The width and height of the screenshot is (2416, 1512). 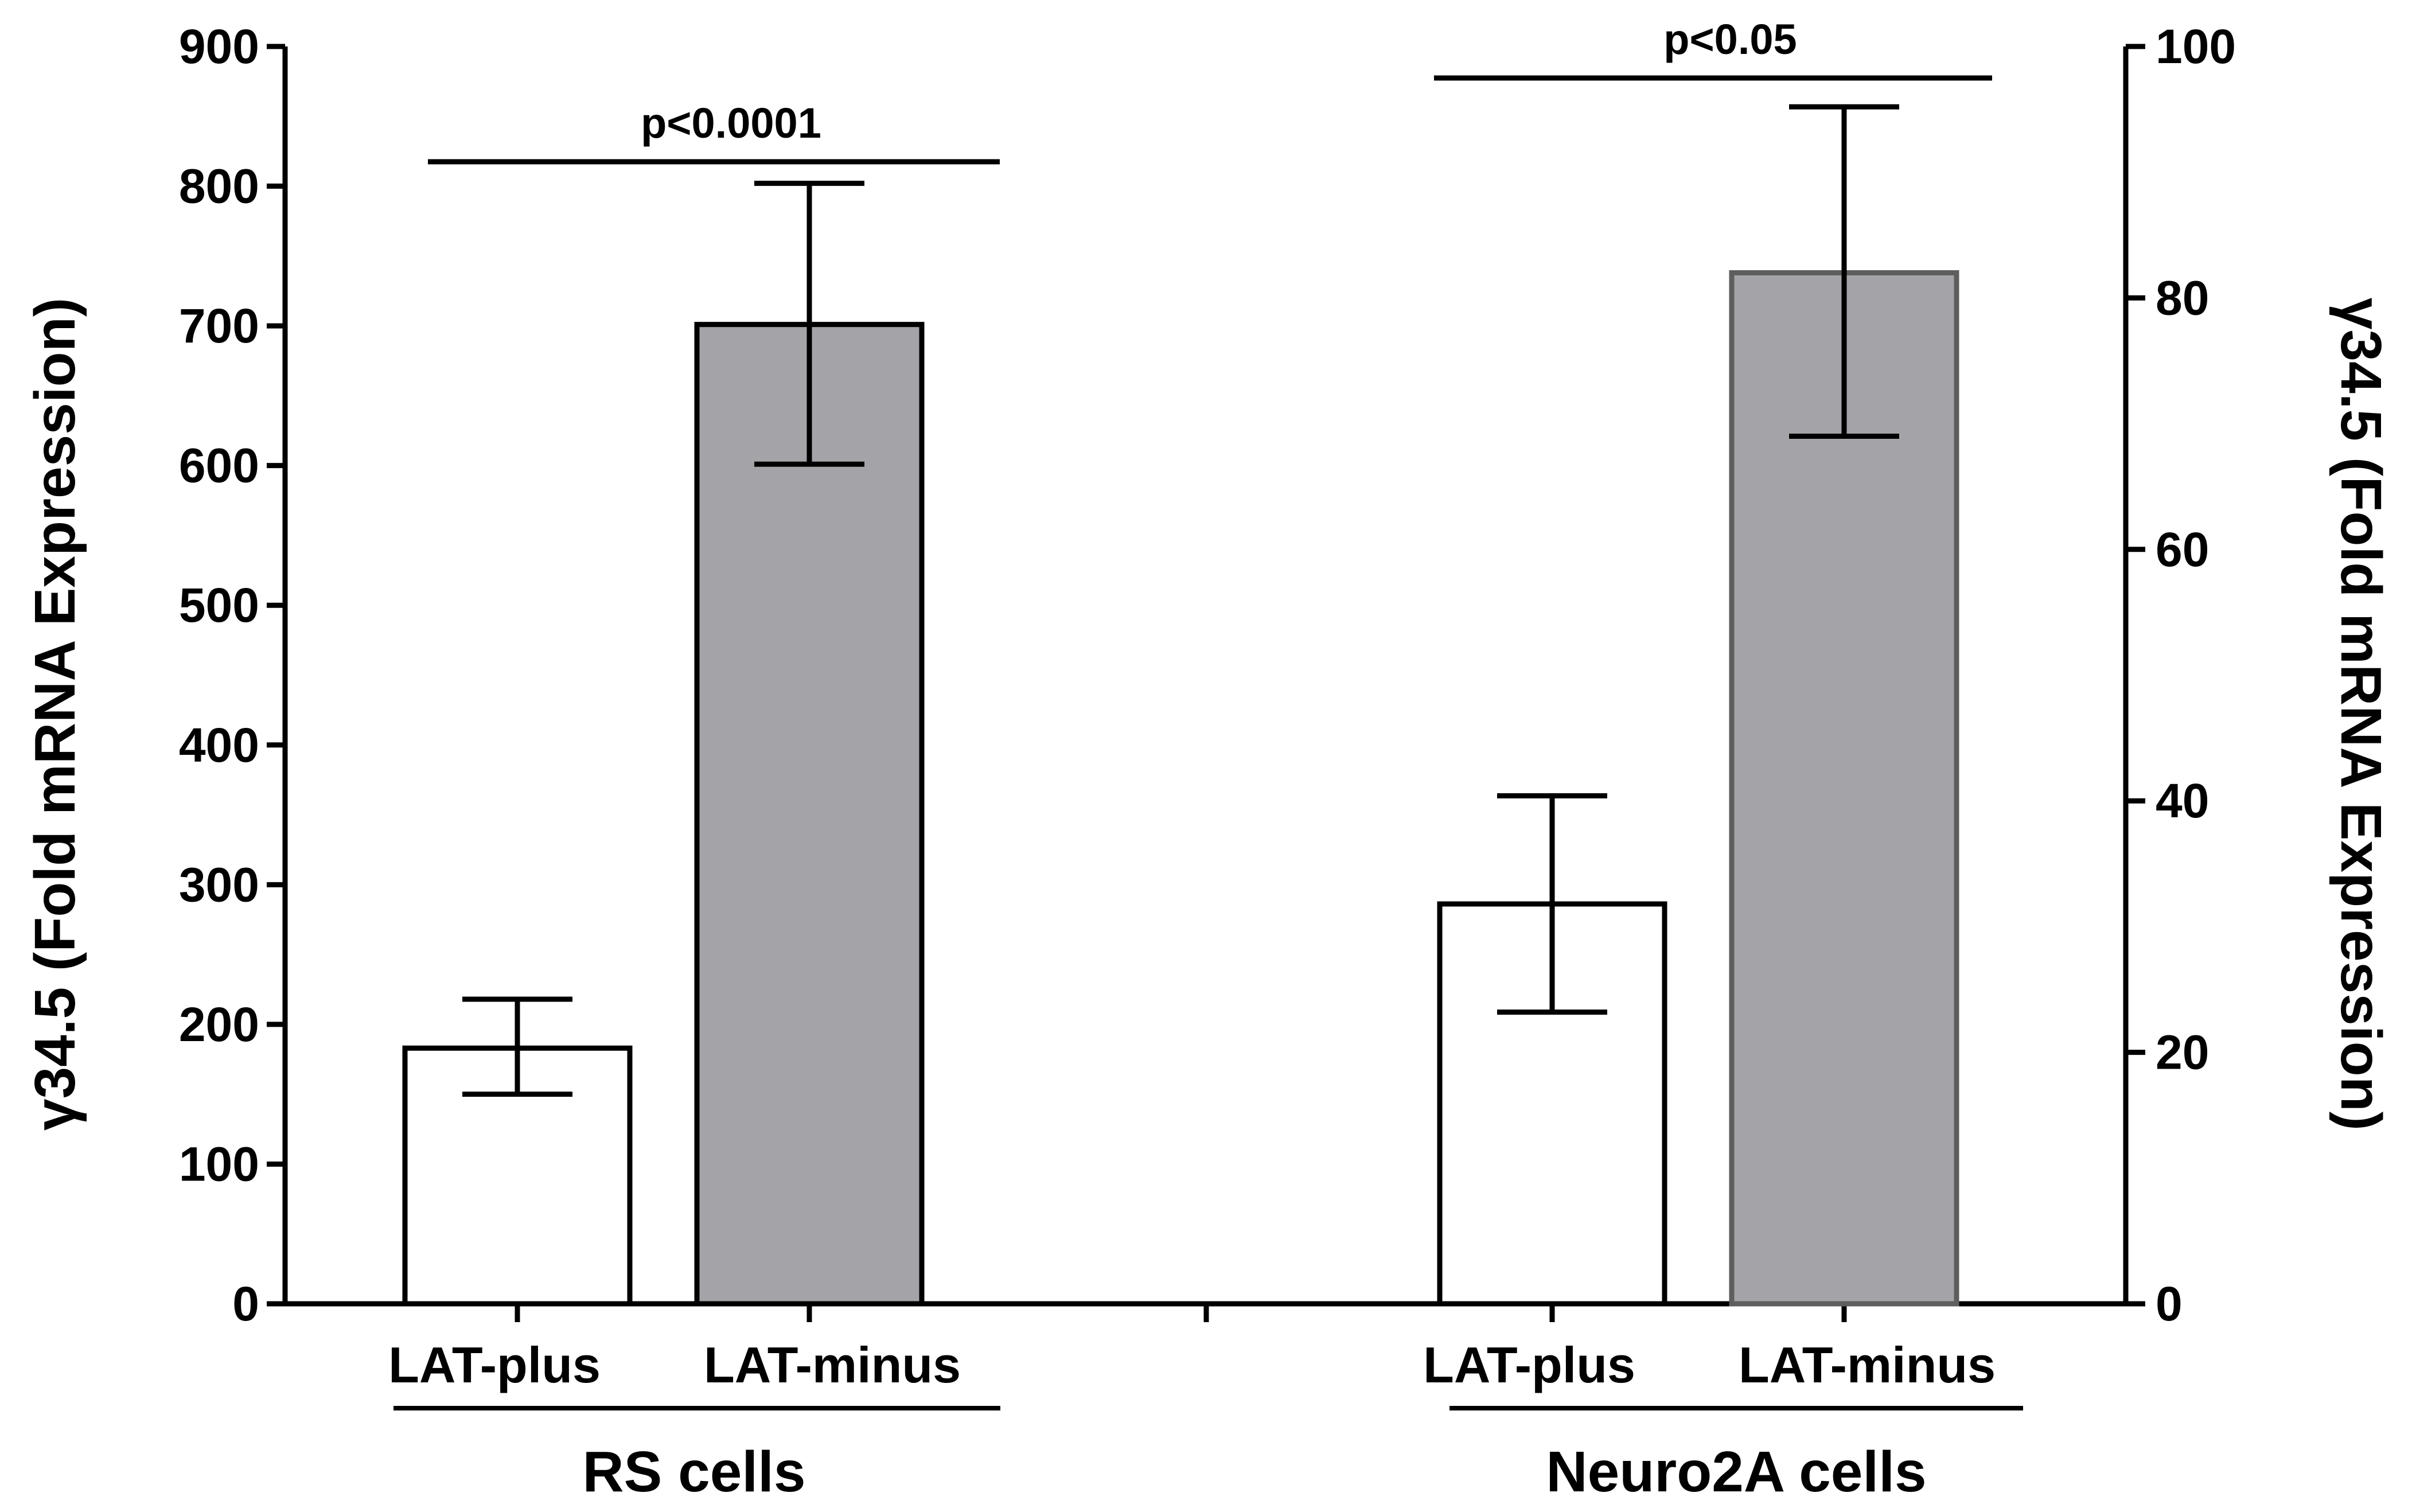 What do you see at coordinates (1844, 789) in the screenshot?
I see `bar-neuro2a-cells-lat-minus` at bounding box center [1844, 789].